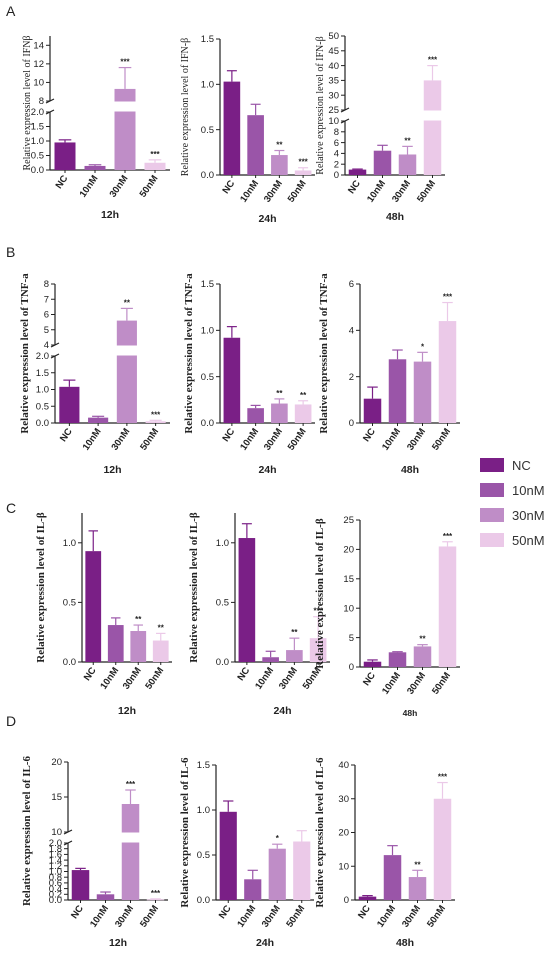 Image resolution: width=550 pixels, height=959 pixels. What do you see at coordinates (351, 638) in the screenshot?
I see `y-tick-label: 5` at bounding box center [351, 638].